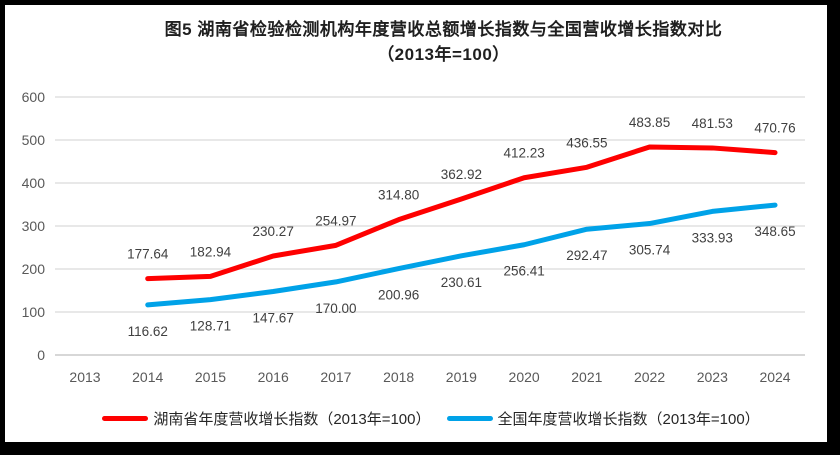 The width and height of the screenshot is (840, 455). What do you see at coordinates (586, 142) in the screenshot?
I see `data-label: 436.55` at bounding box center [586, 142].